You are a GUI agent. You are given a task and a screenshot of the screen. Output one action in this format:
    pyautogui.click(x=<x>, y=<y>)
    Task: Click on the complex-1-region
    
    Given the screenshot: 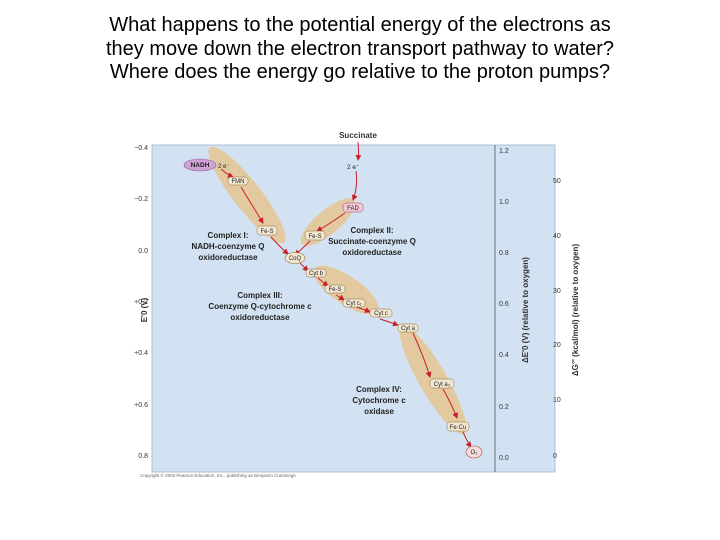 What is the action you would take?
    pyautogui.click(x=247, y=195)
    